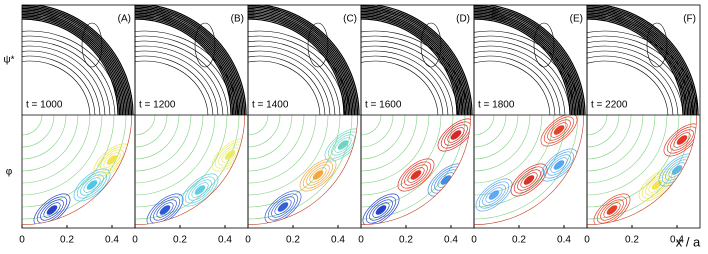  What do you see at coordinates (157, 105) in the screenshot?
I see `time-label: t = 1200` at bounding box center [157, 105].